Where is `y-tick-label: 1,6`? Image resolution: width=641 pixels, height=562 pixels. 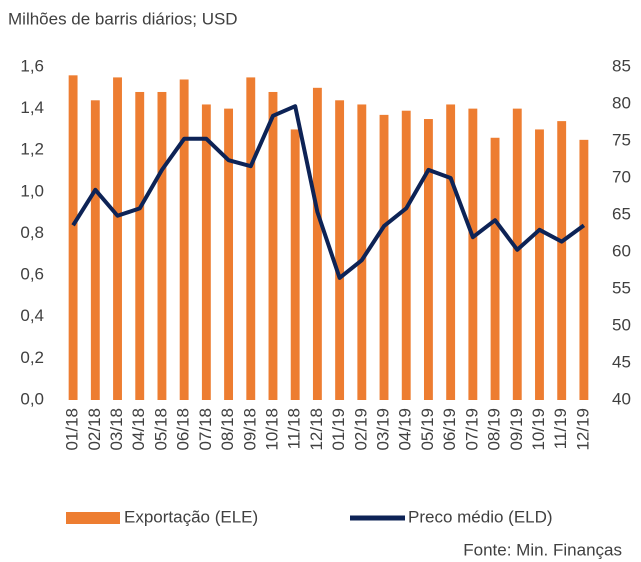
y-tick-label: 1,6 is located at coordinates (32, 65).